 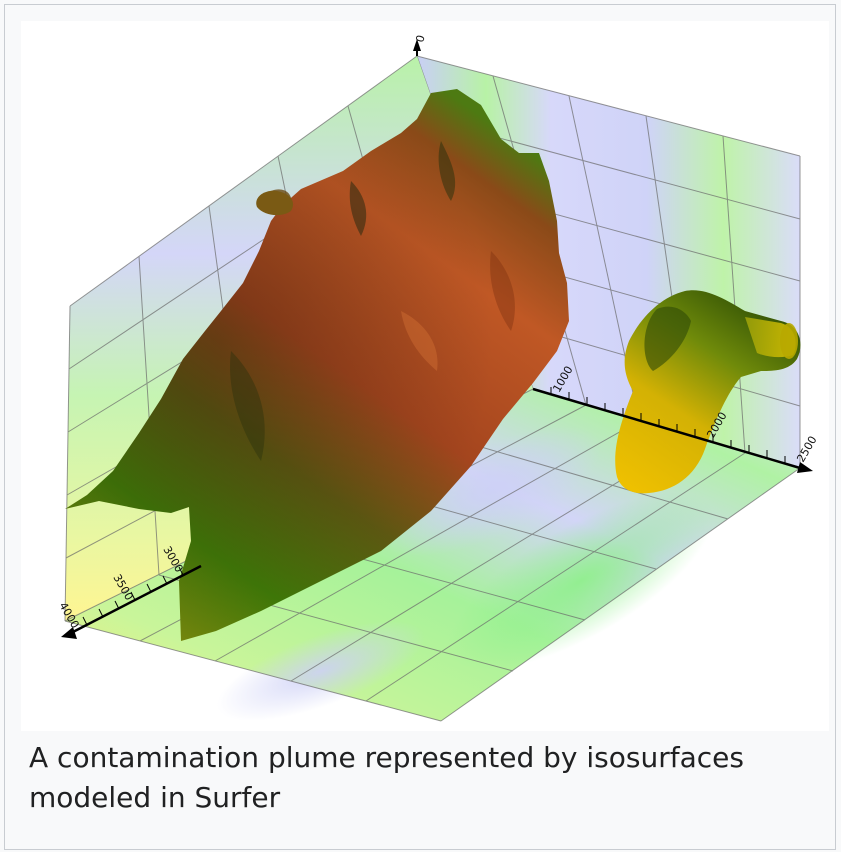 What do you see at coordinates (420, 39) in the screenshot?
I see `vertical-axis-label: 0` at bounding box center [420, 39].